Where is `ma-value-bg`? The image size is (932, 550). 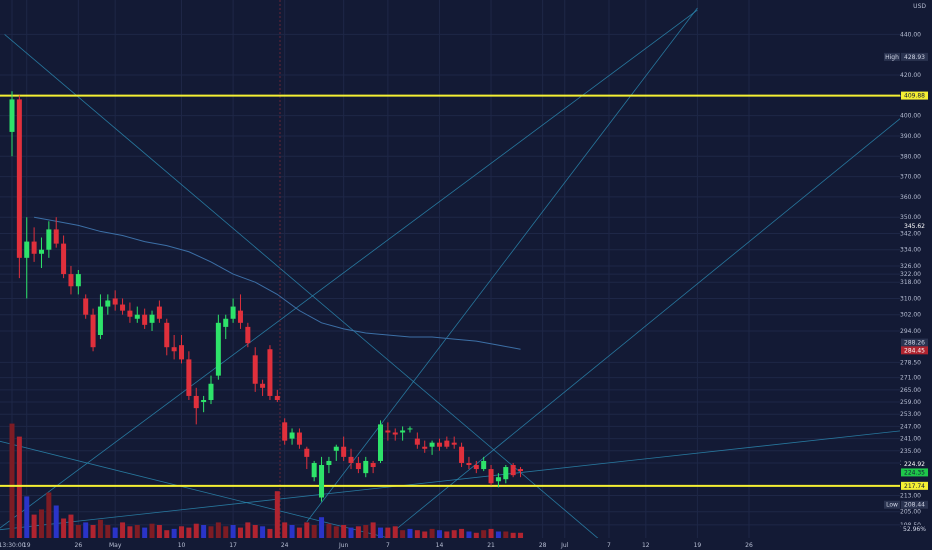
ma-value-bg is located at coordinates (914, 342).